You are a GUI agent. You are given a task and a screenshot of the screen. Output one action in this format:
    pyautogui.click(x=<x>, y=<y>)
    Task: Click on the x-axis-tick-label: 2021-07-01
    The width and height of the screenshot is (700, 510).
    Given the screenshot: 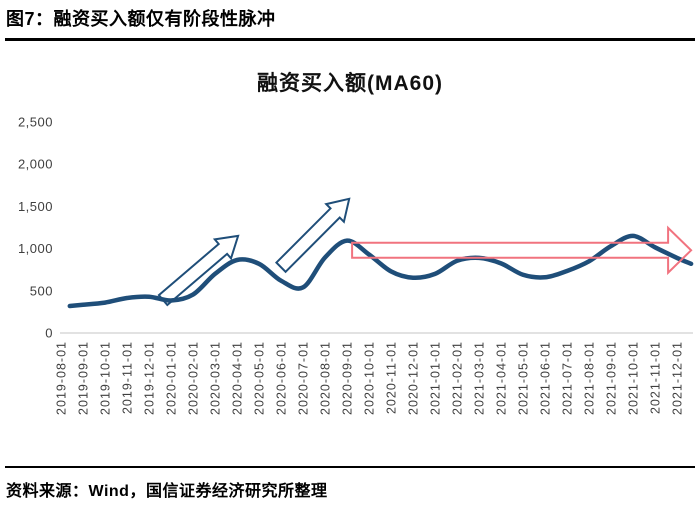 What is the action you would take?
    pyautogui.click(x=568, y=378)
    